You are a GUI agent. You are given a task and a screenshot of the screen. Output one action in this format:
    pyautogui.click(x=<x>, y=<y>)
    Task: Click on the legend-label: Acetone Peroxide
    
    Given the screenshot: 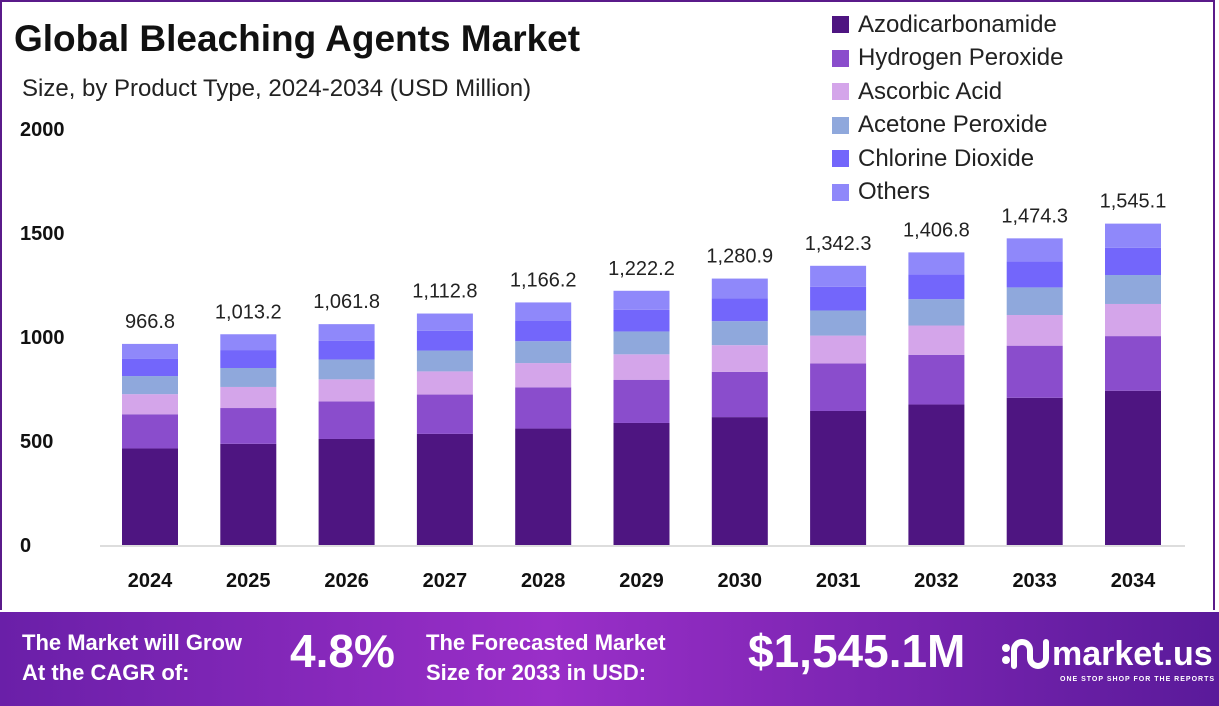 What is the action you would take?
    pyautogui.click(x=953, y=125)
    